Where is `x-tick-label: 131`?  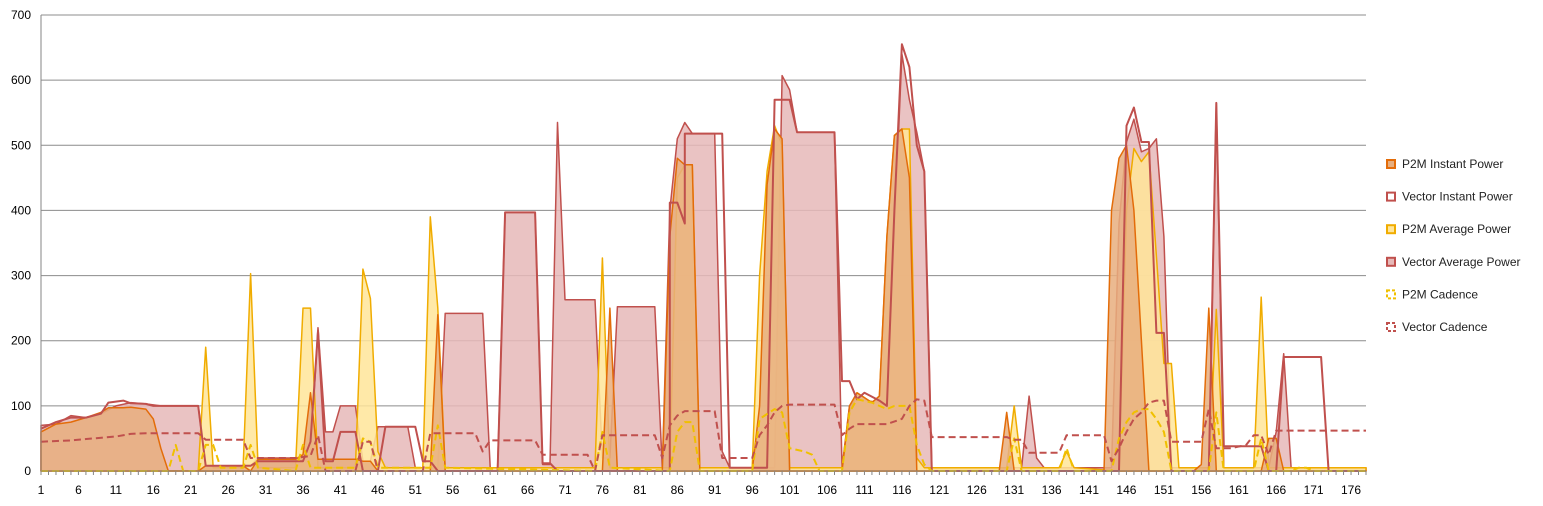
x-tick-label: 131 is located at coordinates (1014, 490).